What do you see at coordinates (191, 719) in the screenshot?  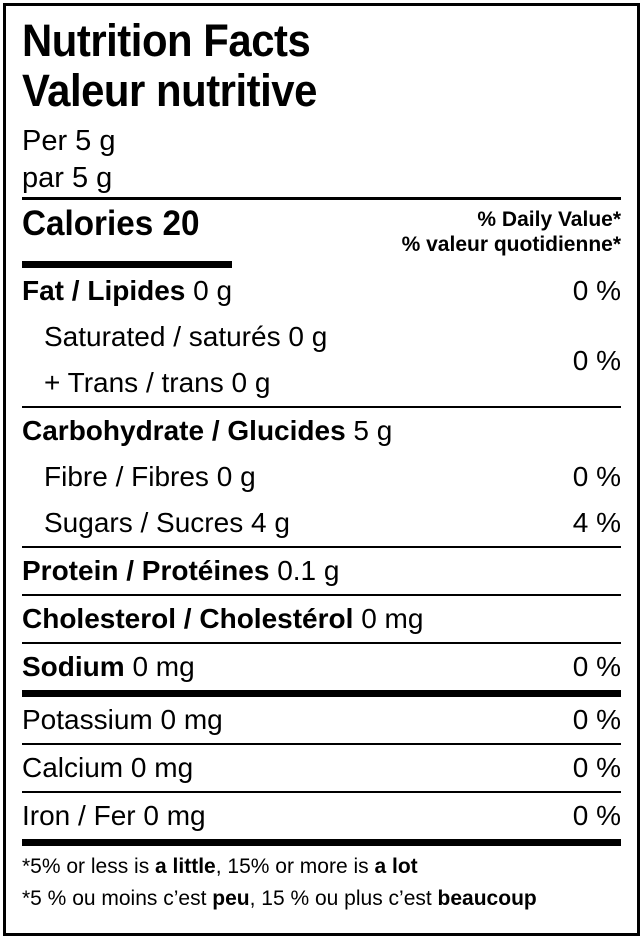 I see `nutrient-amount-potassium: 0 mg` at bounding box center [191, 719].